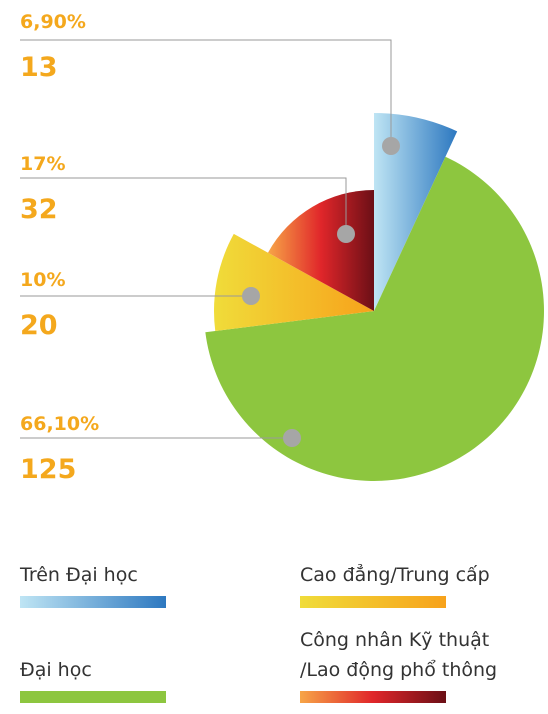  Describe the element at coordinates (39, 325) in the screenshot. I see `count-label: 20` at that location.